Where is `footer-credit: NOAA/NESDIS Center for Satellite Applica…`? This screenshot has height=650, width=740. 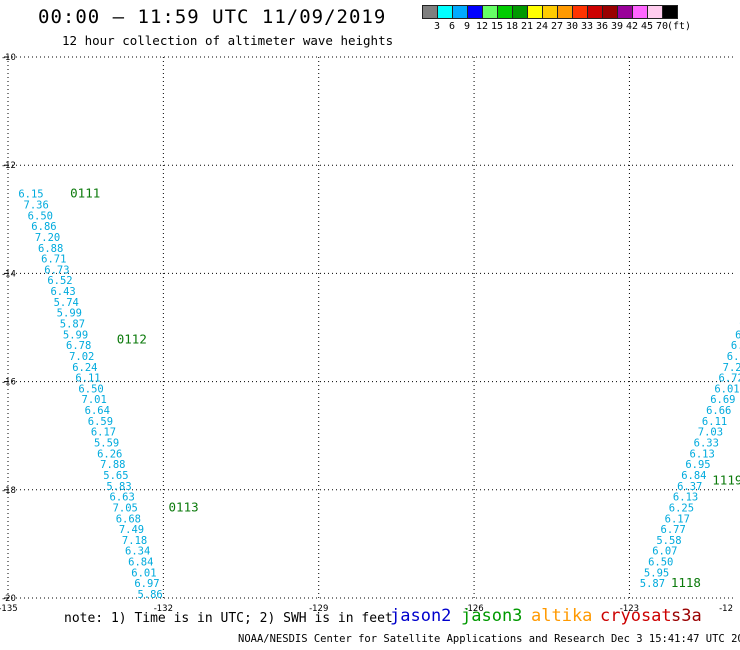 footer-credit: NOAA/NESDIS Center for Satellite Applica… is located at coordinates (489, 639).